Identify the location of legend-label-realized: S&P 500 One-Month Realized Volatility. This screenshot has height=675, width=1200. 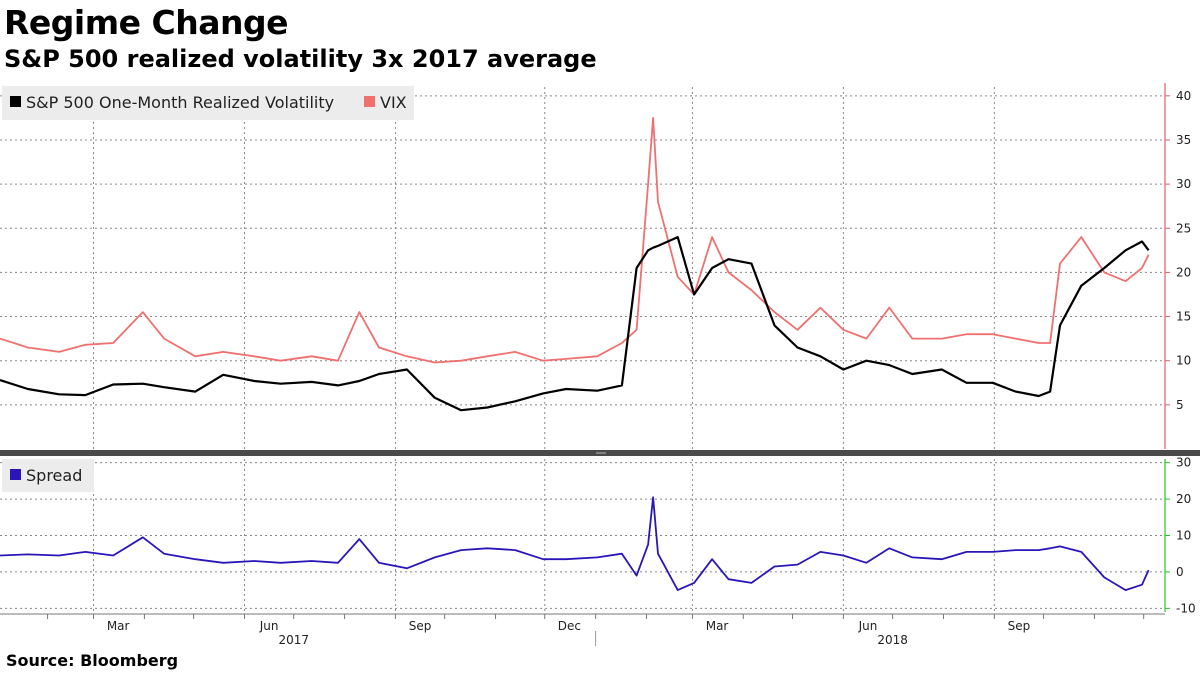
(180, 102).